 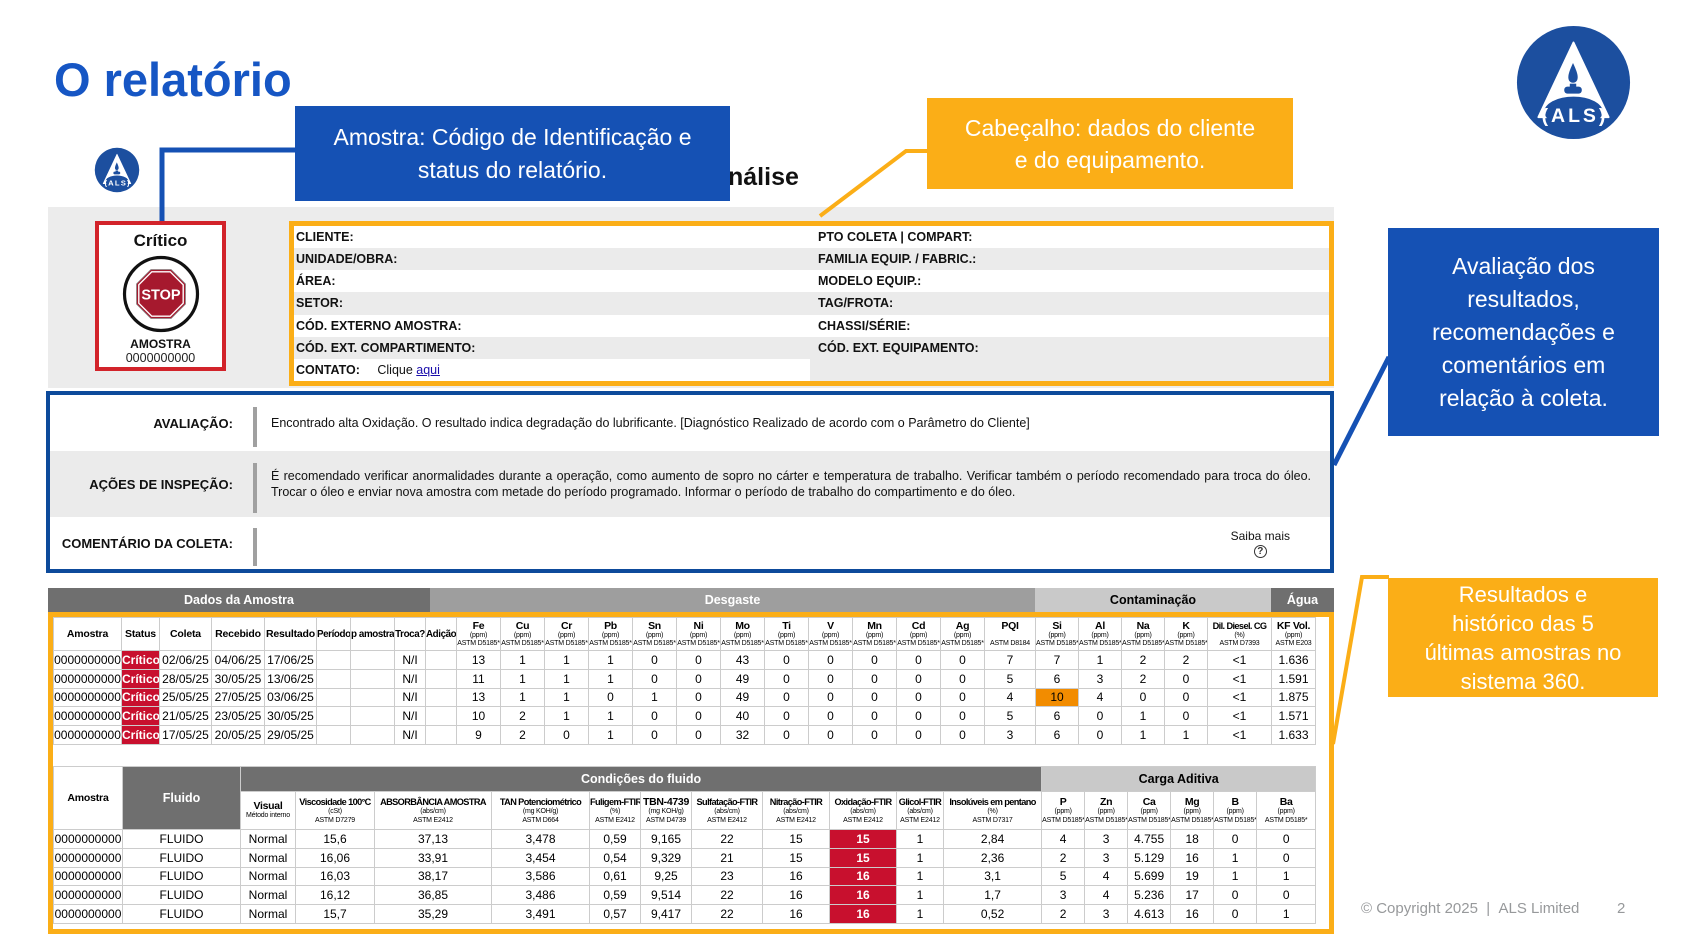 What do you see at coordinates (161, 296) in the screenshot?
I see `svg-text: STOP` at bounding box center [161, 296].